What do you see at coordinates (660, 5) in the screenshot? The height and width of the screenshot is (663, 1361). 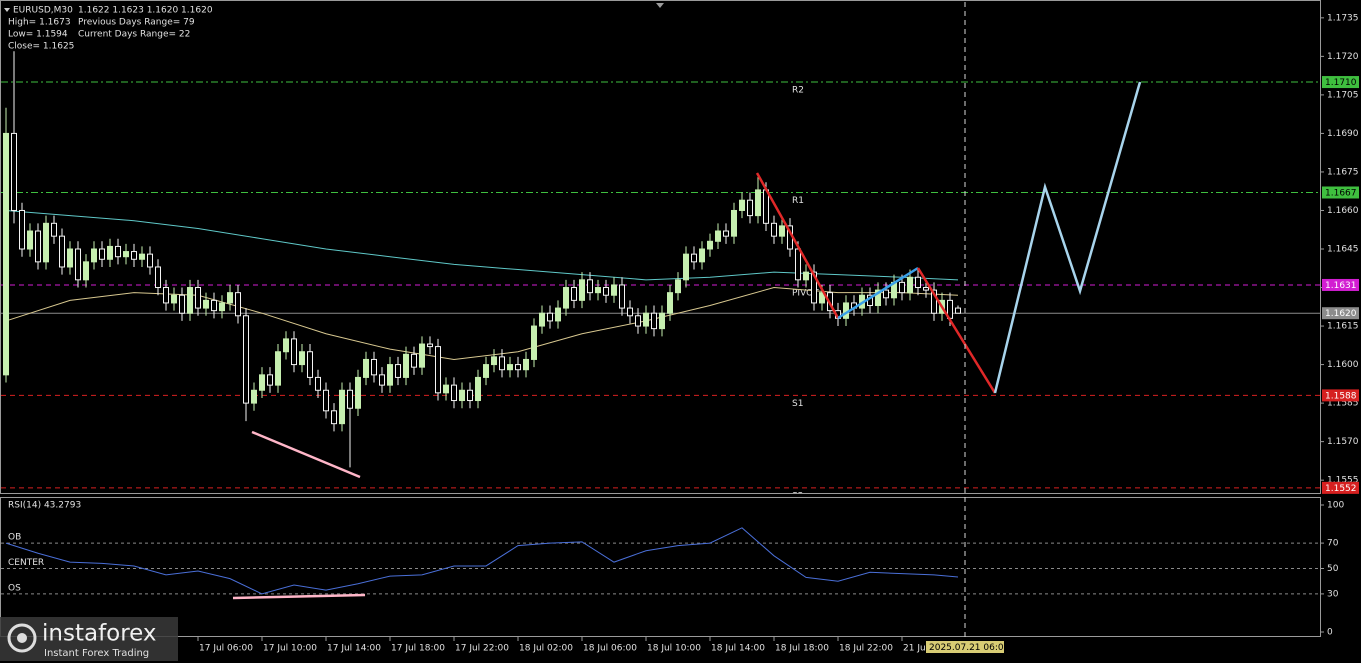 I see `shift-marker` at bounding box center [660, 5].